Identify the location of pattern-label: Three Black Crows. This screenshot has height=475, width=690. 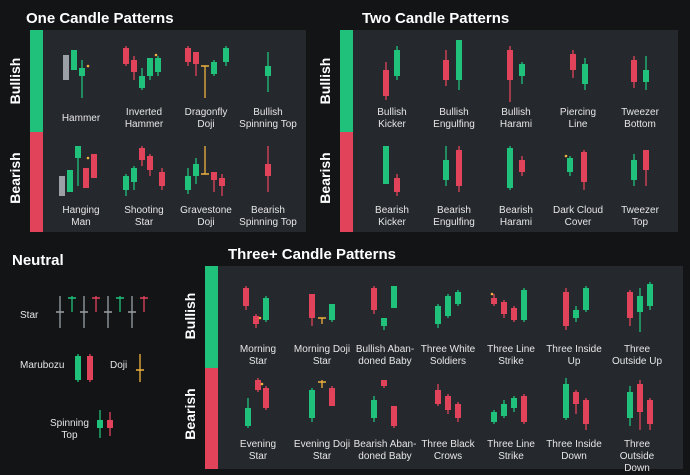
(448, 450).